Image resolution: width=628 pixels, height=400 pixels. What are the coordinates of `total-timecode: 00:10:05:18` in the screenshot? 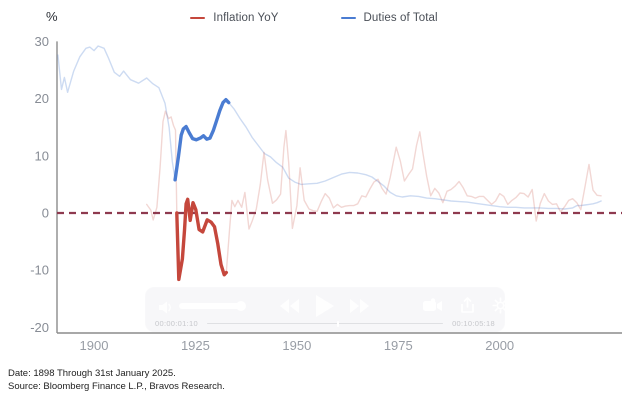 It's located at (473, 323).